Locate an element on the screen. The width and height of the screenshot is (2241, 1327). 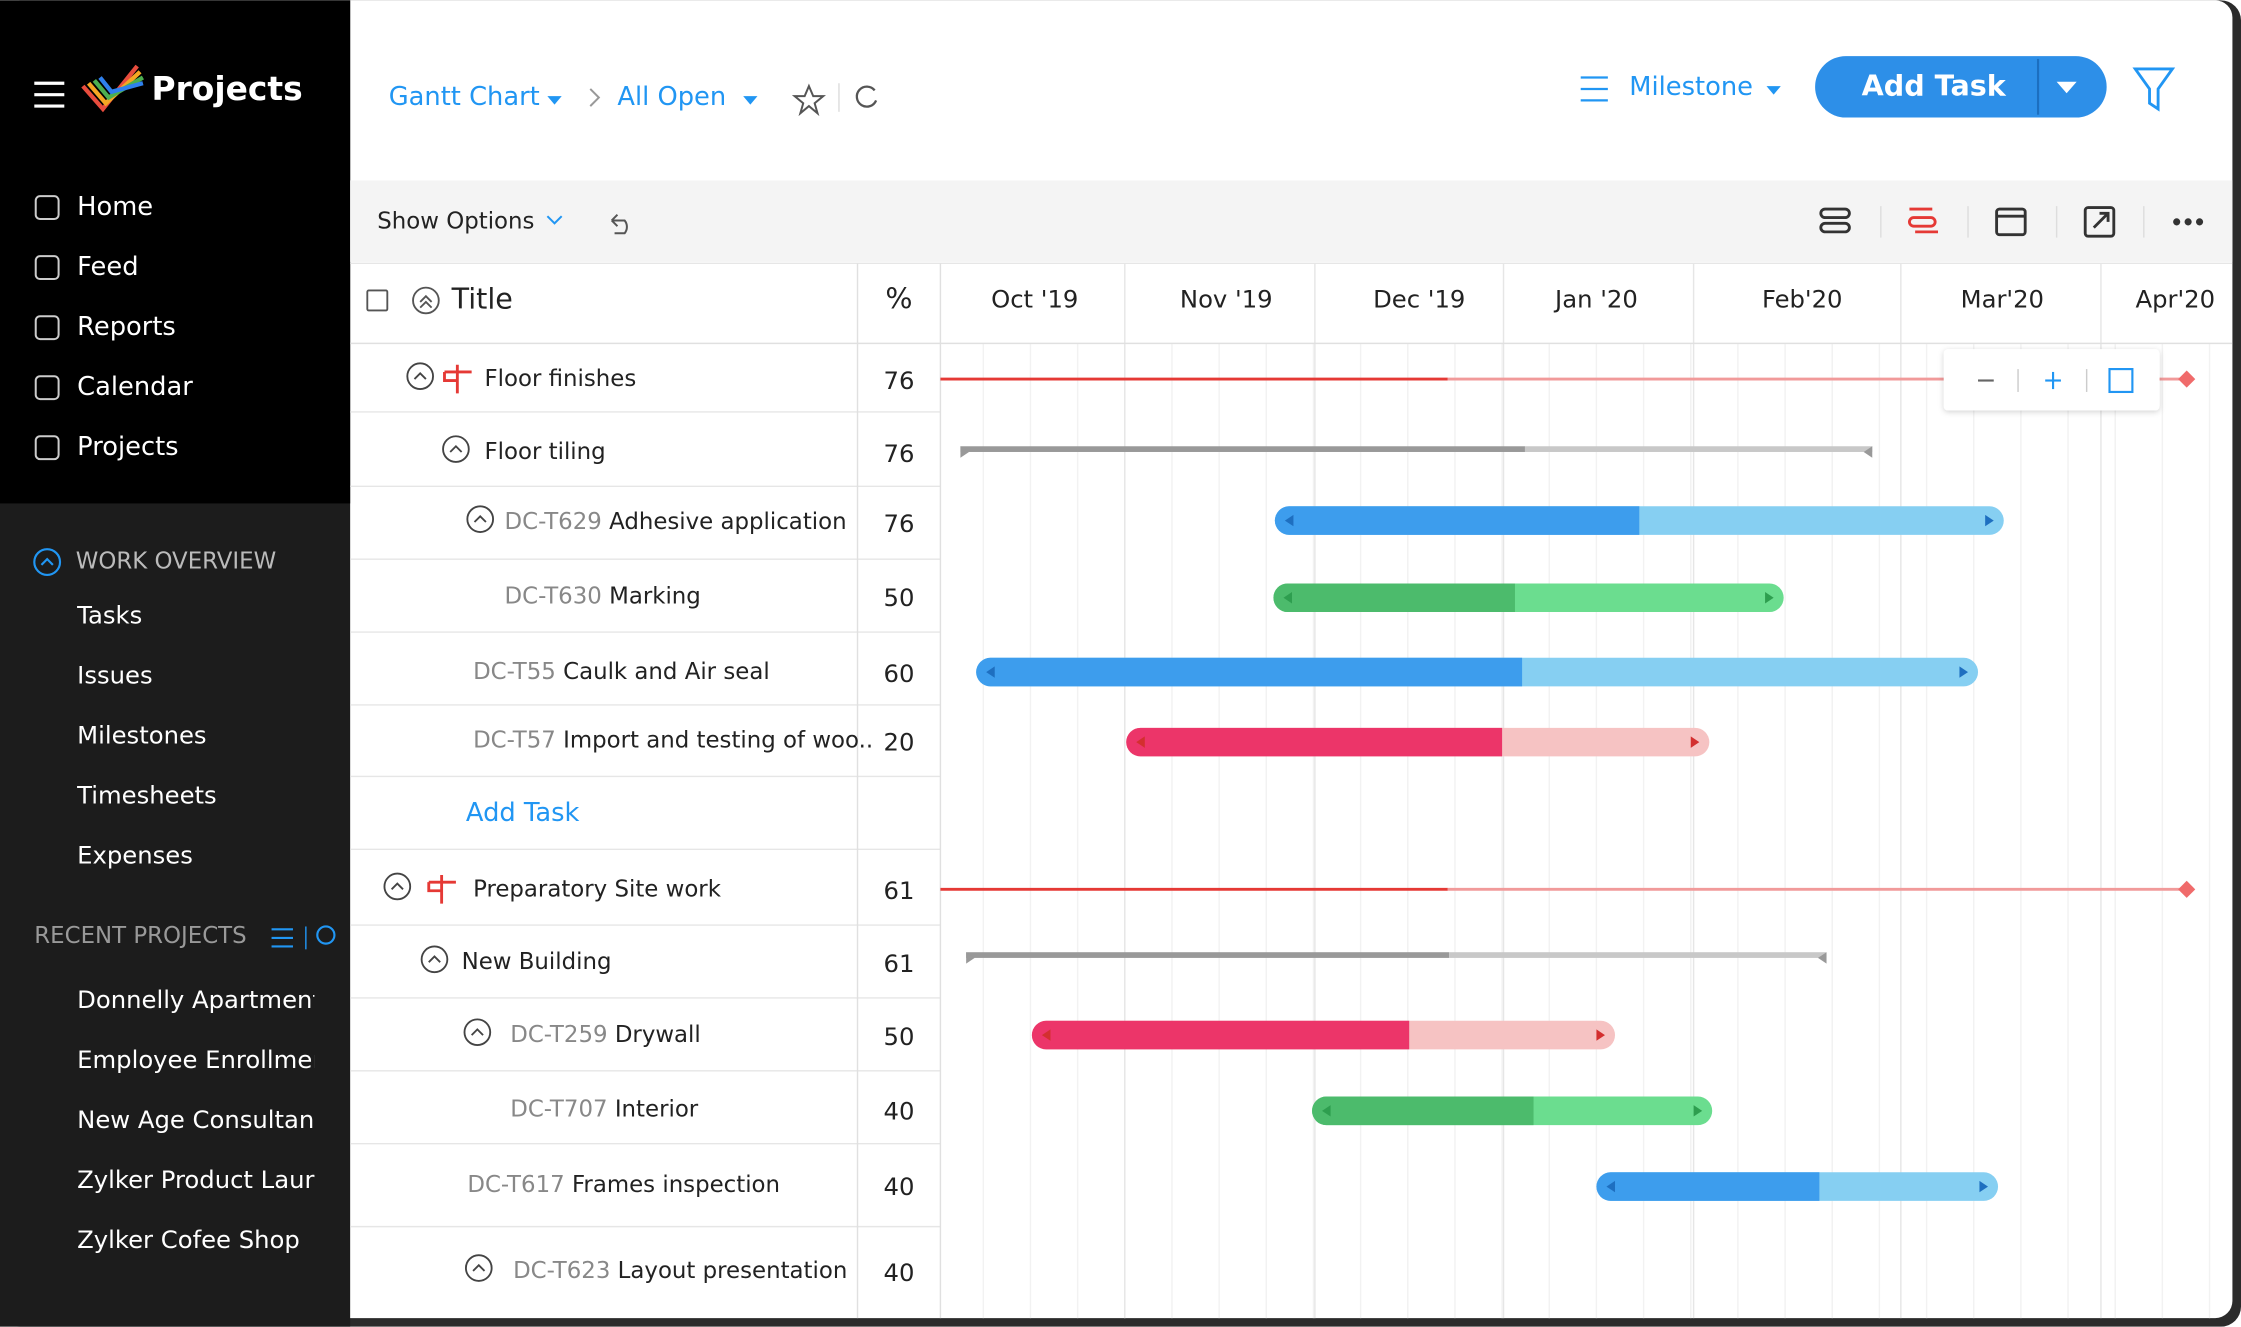
task-title: Preparatory Site work is located at coordinates (597, 889).